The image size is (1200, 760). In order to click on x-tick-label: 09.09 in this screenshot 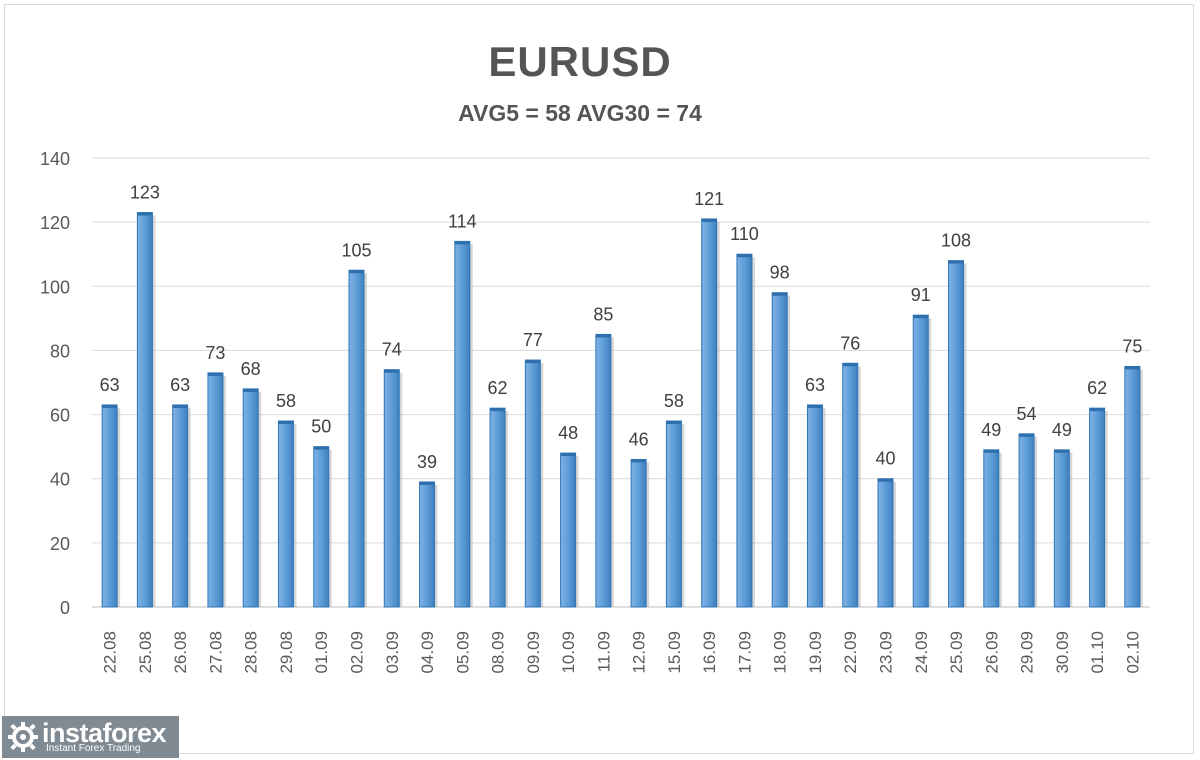, I will do `click(533, 652)`.